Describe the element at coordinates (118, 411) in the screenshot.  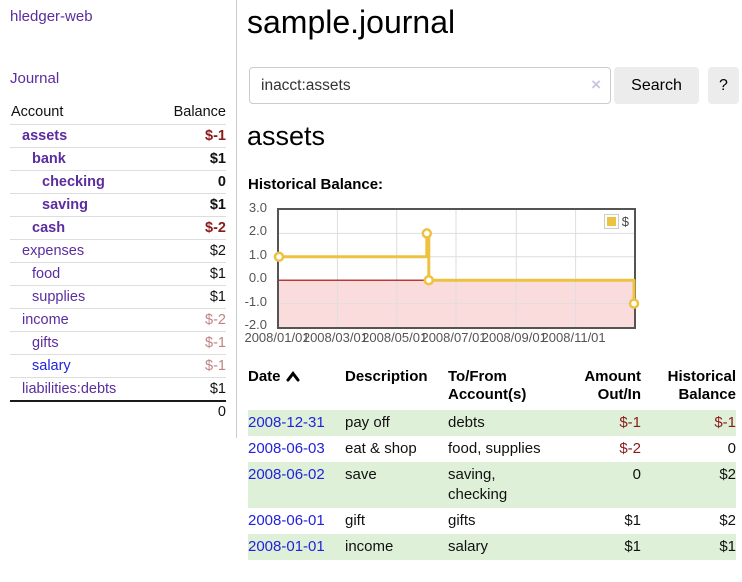
I see `accounts-total-value: 0` at that location.